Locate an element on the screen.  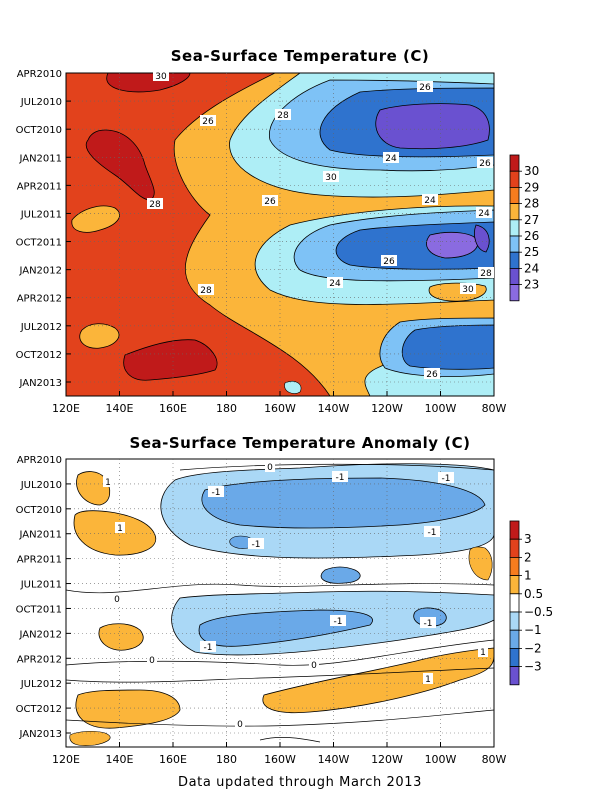
chart-title-bottom: Sea-Surface Temperature Anomaly (C) is located at coordinates (300, 443).